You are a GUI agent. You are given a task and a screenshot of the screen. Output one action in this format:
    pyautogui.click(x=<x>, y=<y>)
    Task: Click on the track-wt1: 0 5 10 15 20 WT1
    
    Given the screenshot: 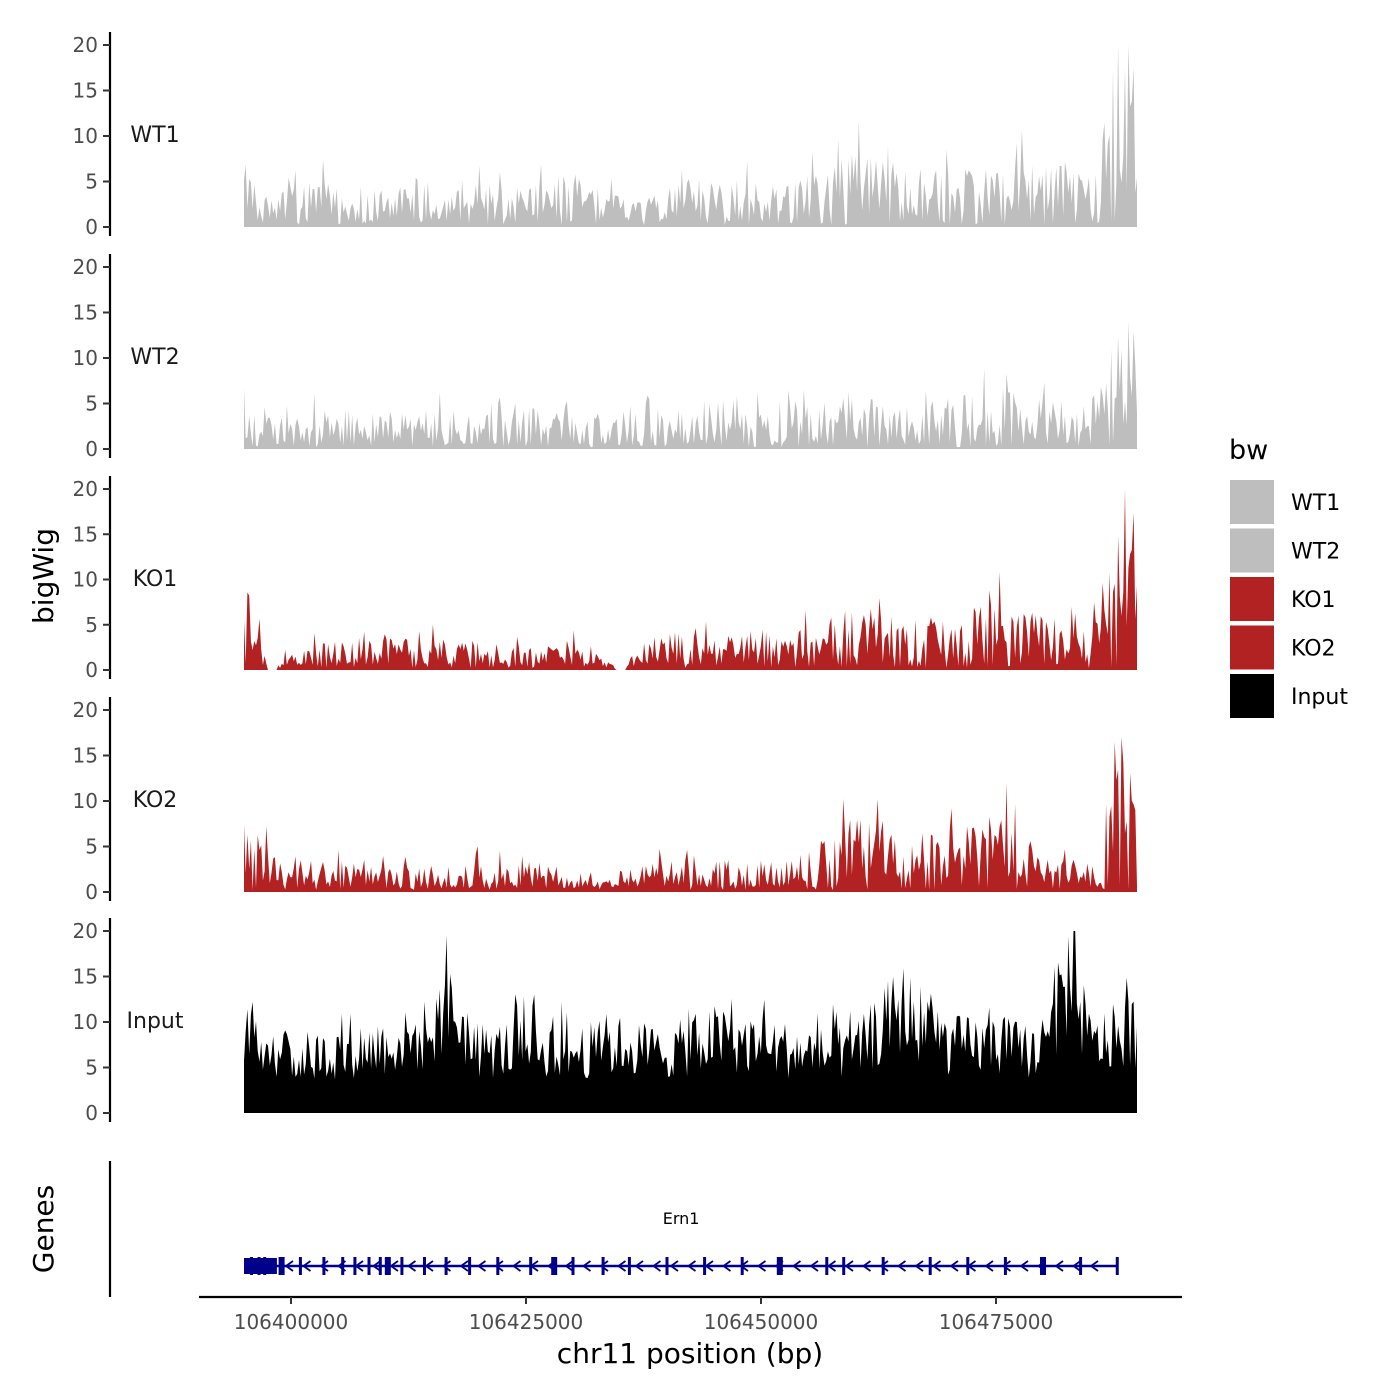 What is the action you would take?
    pyautogui.click(x=605, y=135)
    